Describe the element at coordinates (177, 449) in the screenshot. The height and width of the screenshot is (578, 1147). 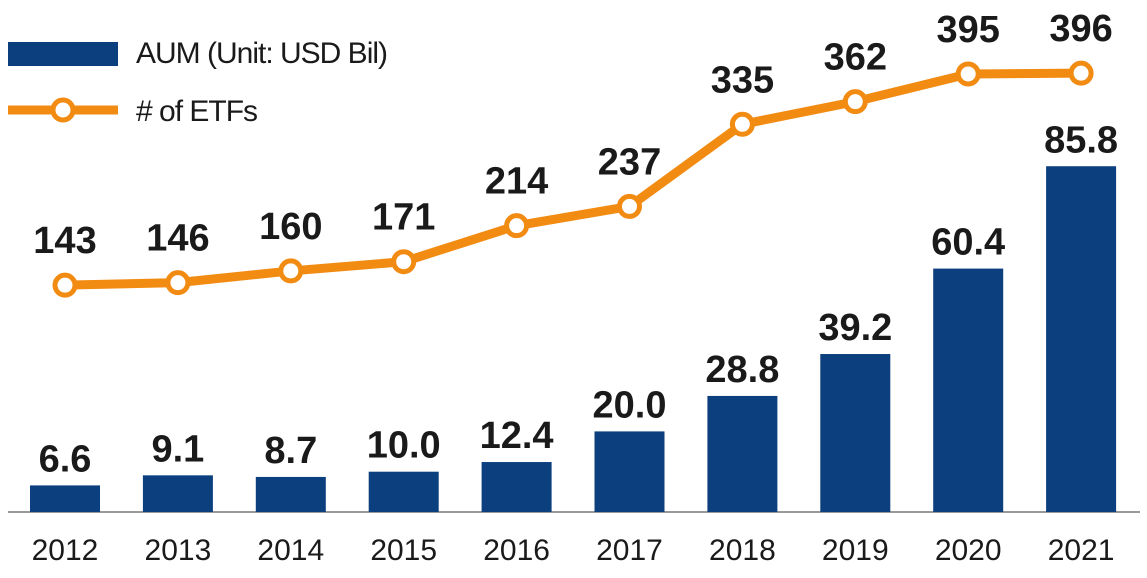
I see `bar-value-label: 9.1` at that location.